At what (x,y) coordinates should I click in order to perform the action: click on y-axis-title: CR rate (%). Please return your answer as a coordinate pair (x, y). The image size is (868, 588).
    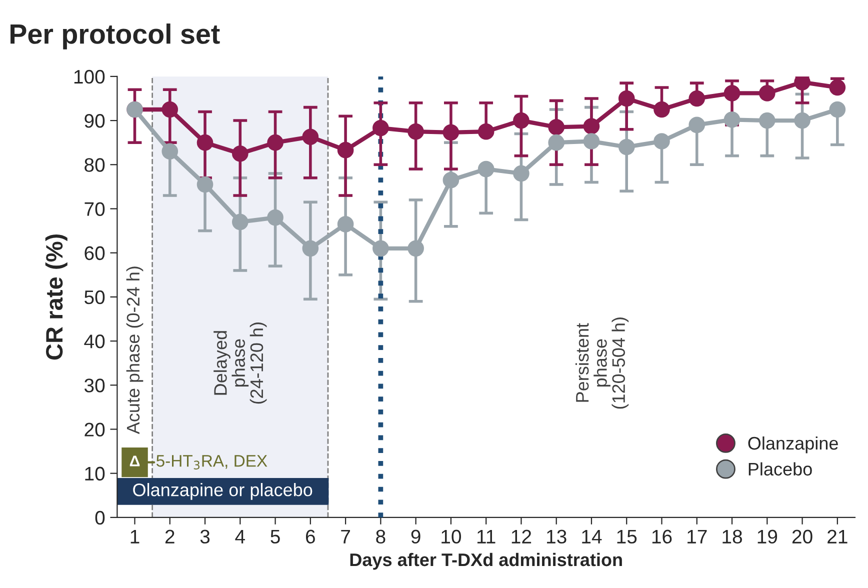
    Looking at the image, I should click on (56, 297).